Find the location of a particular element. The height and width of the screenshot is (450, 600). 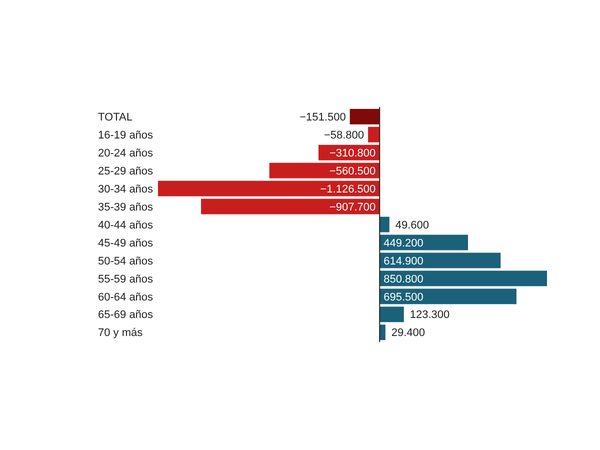

y-tick-label: 60-64 años is located at coordinates (126, 297).